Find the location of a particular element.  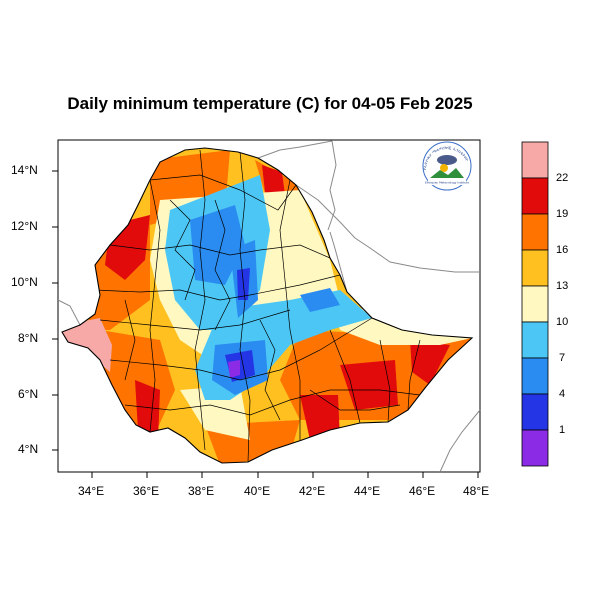

colorbar-label: 1 is located at coordinates (562, 430).